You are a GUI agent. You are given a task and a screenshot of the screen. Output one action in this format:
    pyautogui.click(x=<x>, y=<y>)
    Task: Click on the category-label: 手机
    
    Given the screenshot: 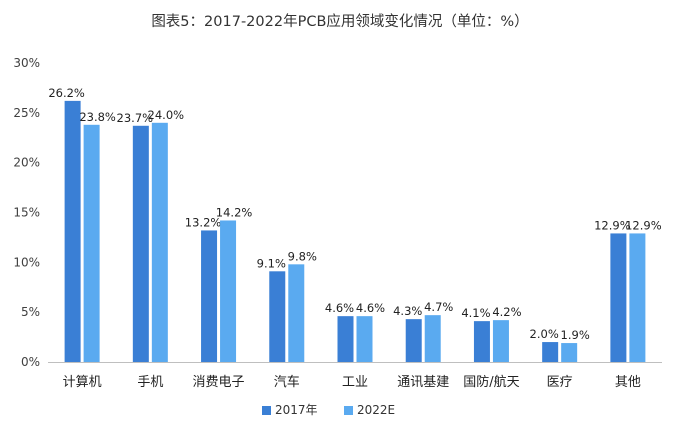 What is the action you would take?
    pyautogui.click(x=150, y=382)
    